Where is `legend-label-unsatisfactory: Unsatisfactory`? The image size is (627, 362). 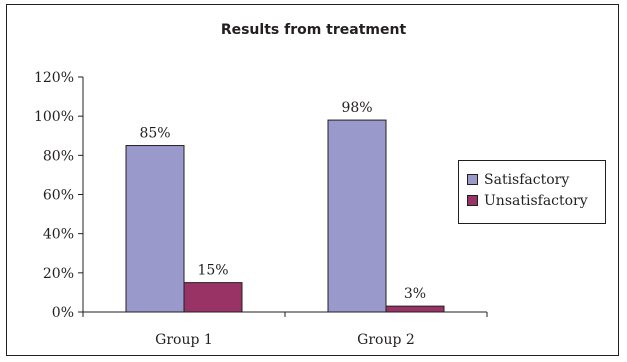 legend-label-unsatisfactory: Unsatisfactory is located at coordinates (536, 200).